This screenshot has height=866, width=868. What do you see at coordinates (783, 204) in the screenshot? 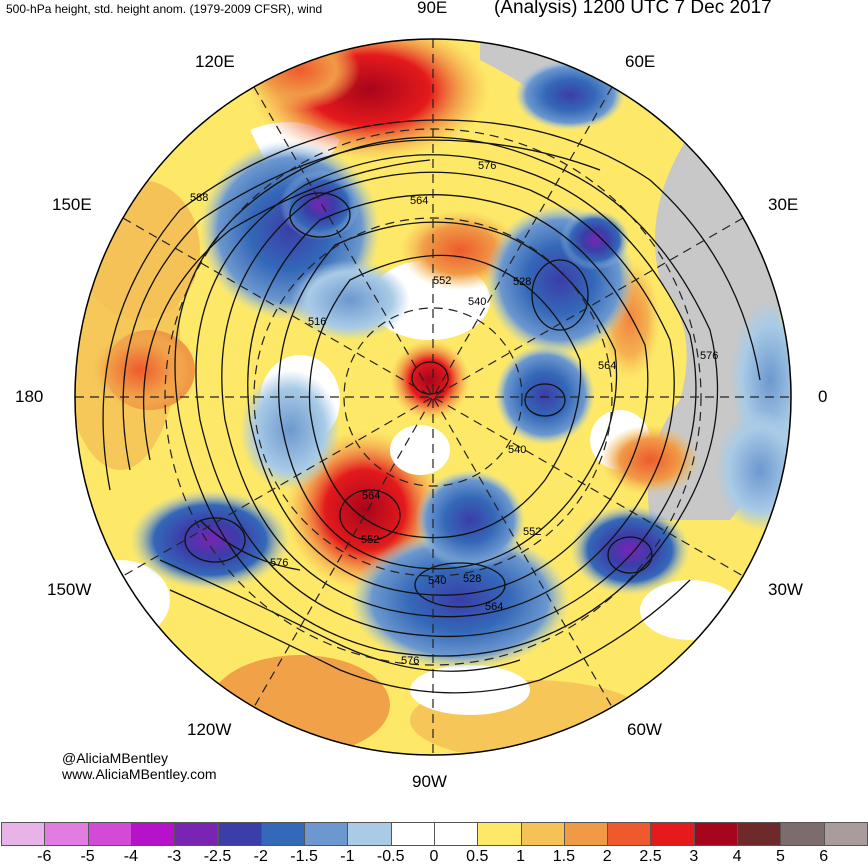
I see `lon-label-30e: 30E` at bounding box center [783, 204].